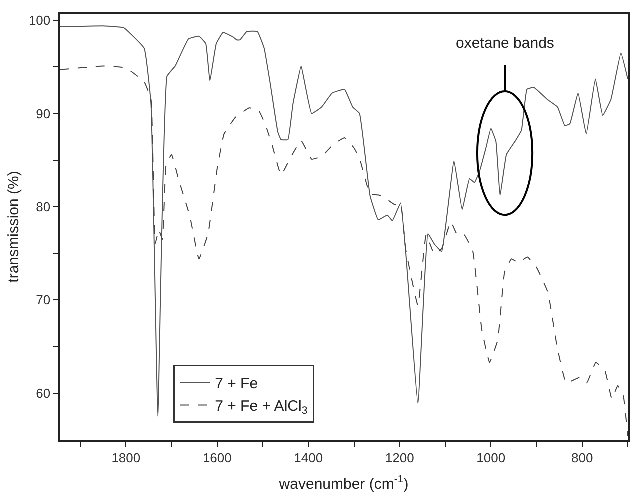  Describe the element at coordinates (126, 458) in the screenshot. I see `x-tick-label: 1800` at that location.